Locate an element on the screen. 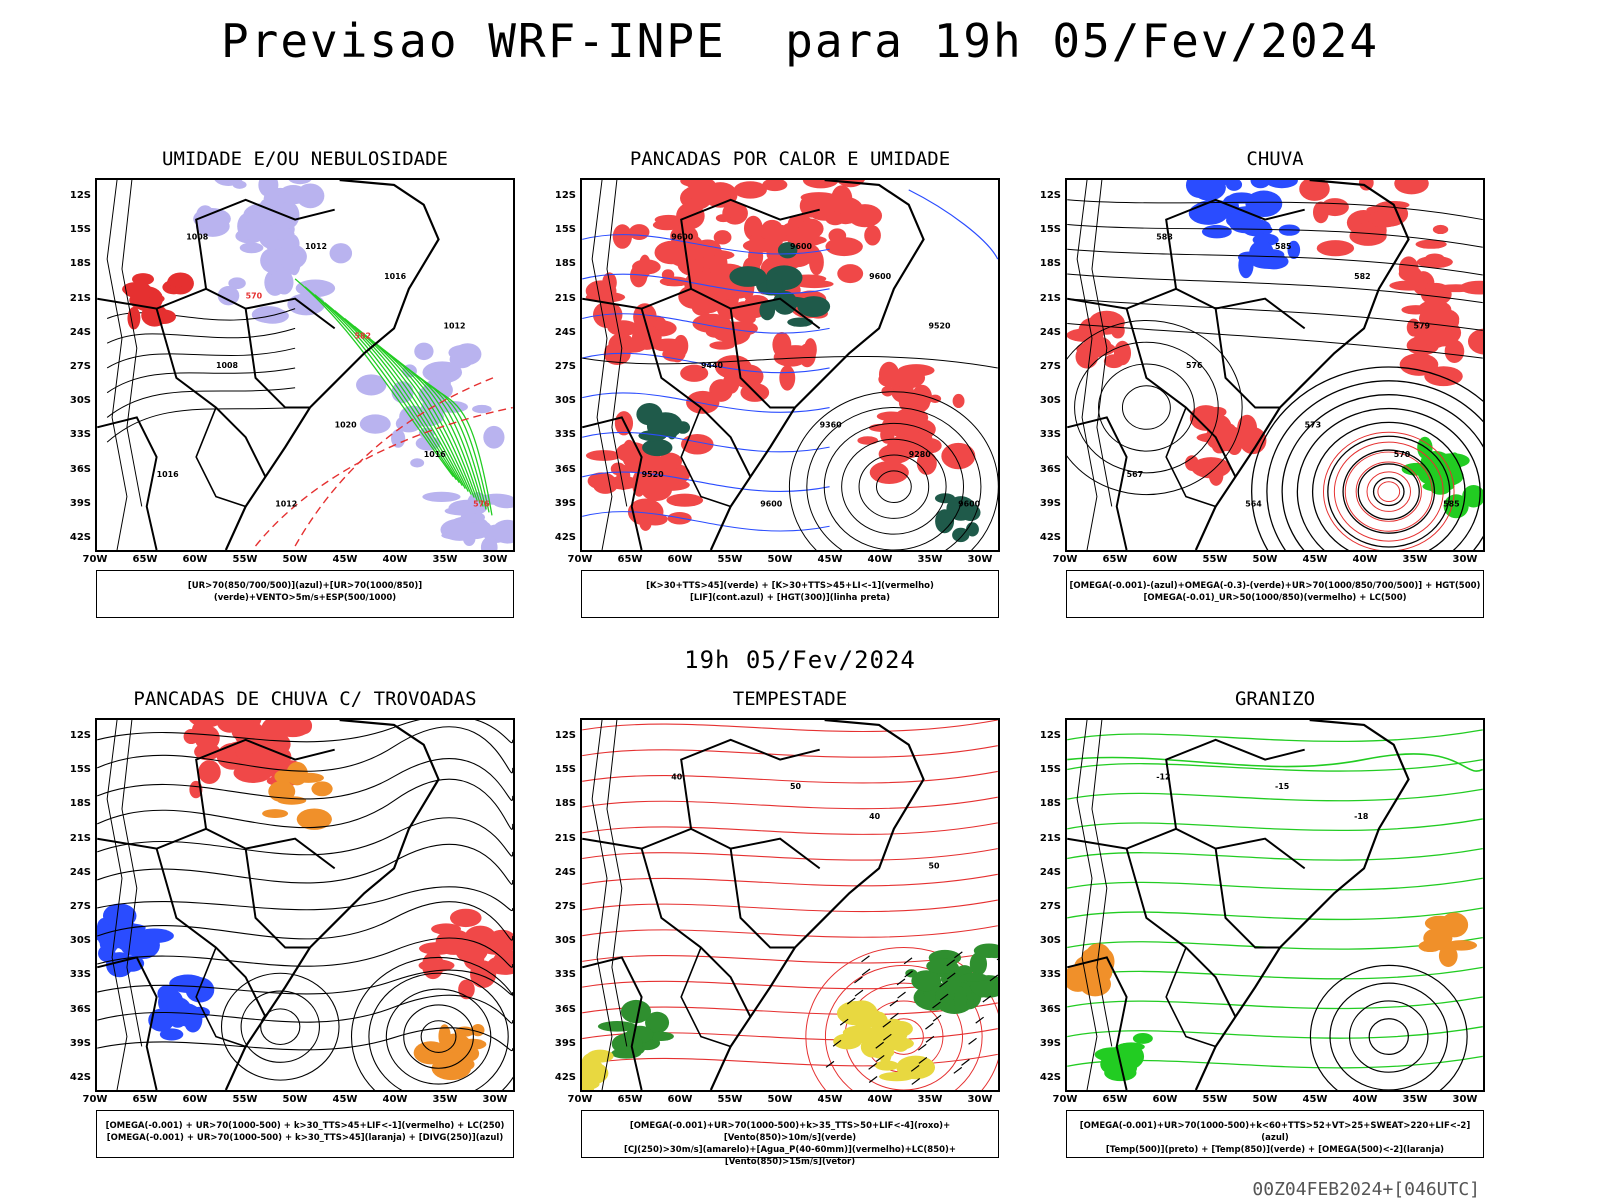  forecast-map-6: -12 -15 -18 is located at coordinates (1275, 905).